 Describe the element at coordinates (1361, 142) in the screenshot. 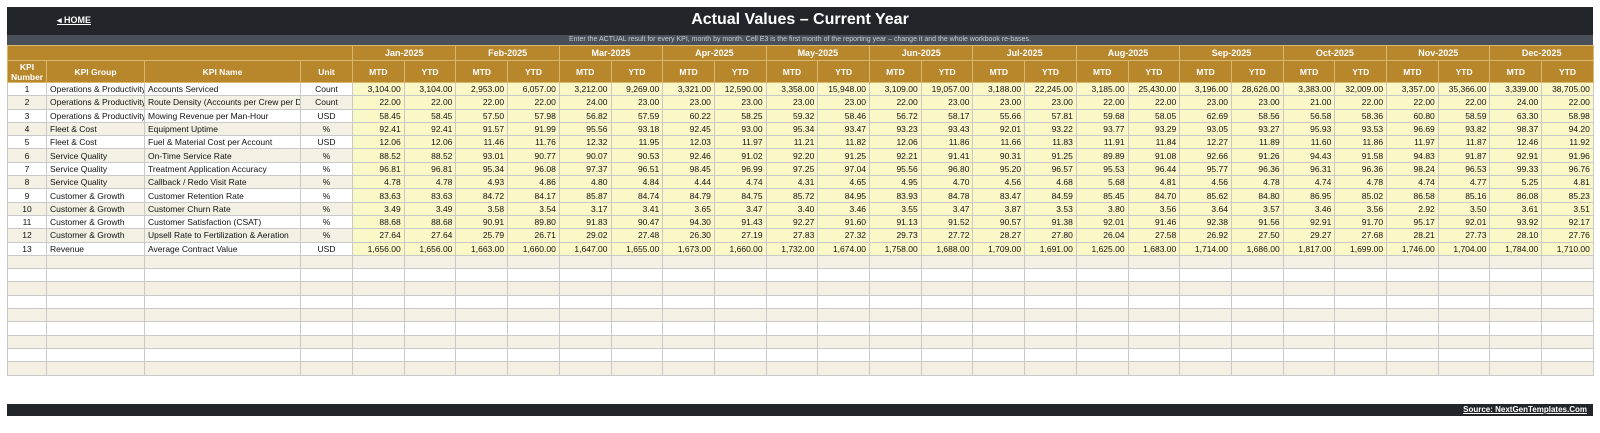

I see `ytd-value-cell: 11.86` at that location.